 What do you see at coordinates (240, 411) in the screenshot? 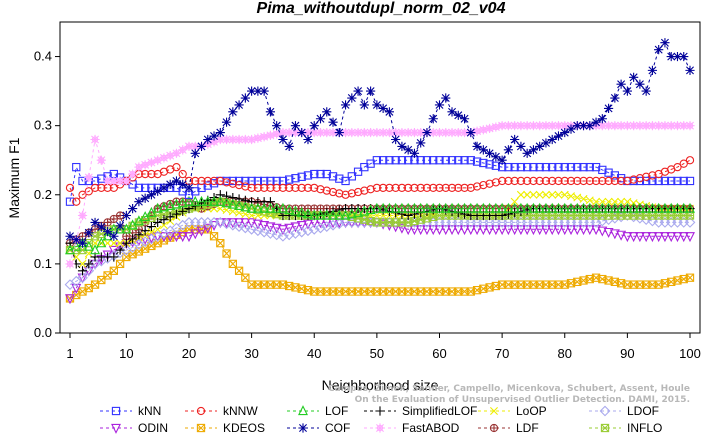
I see `legend-label: kNNW` at bounding box center [240, 411].